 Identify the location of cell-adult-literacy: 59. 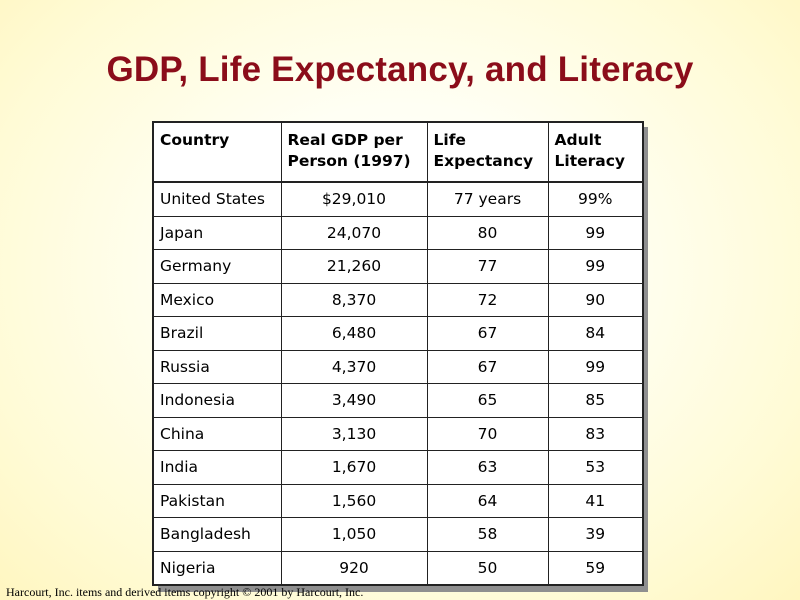
(595, 568).